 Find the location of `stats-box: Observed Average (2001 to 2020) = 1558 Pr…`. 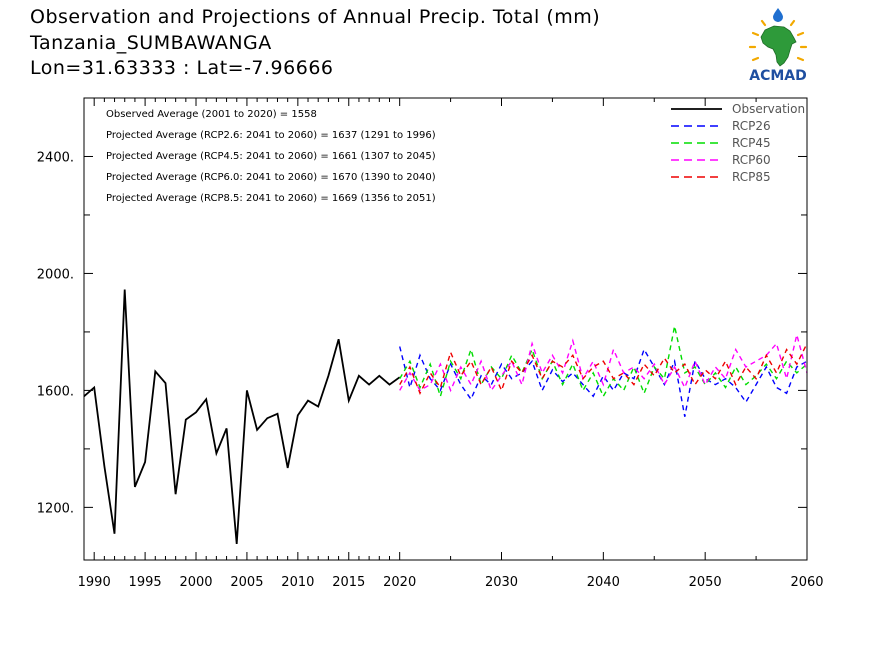

stats-box: Observed Average (2001 to 2020) = 1558 Pr… is located at coordinates (271, 156).